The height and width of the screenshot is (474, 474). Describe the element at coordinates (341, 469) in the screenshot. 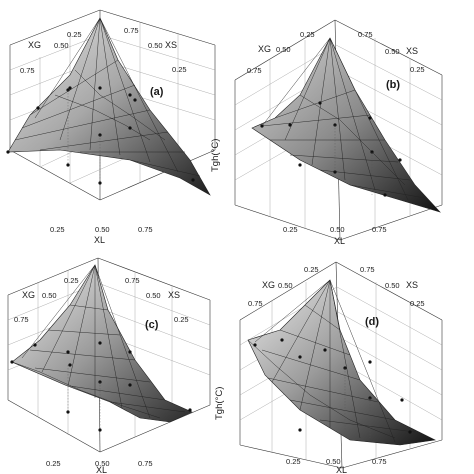

I see `panel-d-bottom-var: XL` at that location.